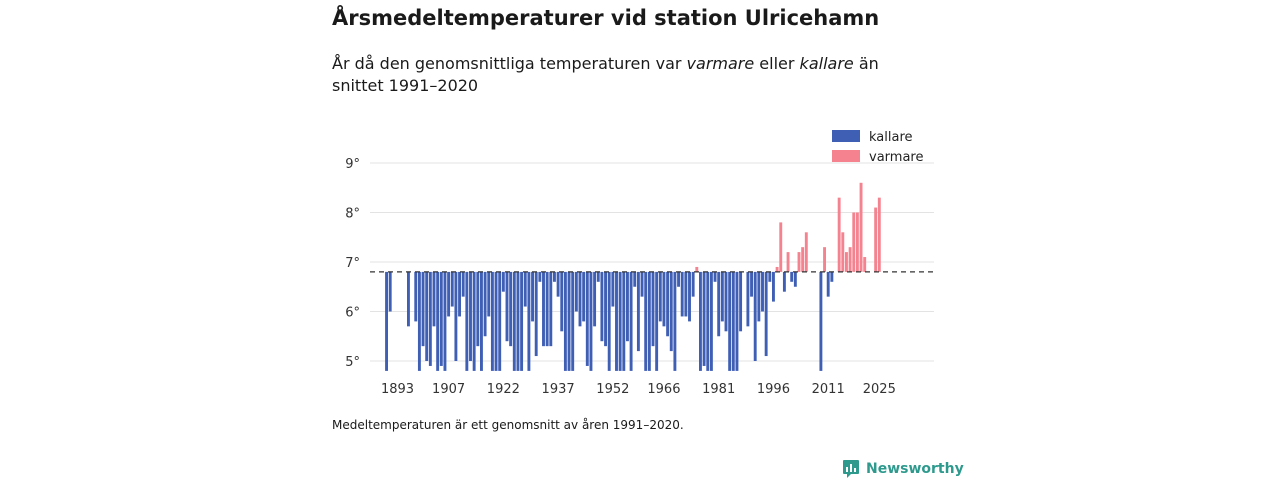  I want to click on subtitle-suffix: än snittet 1991–2020, so click(605, 74).